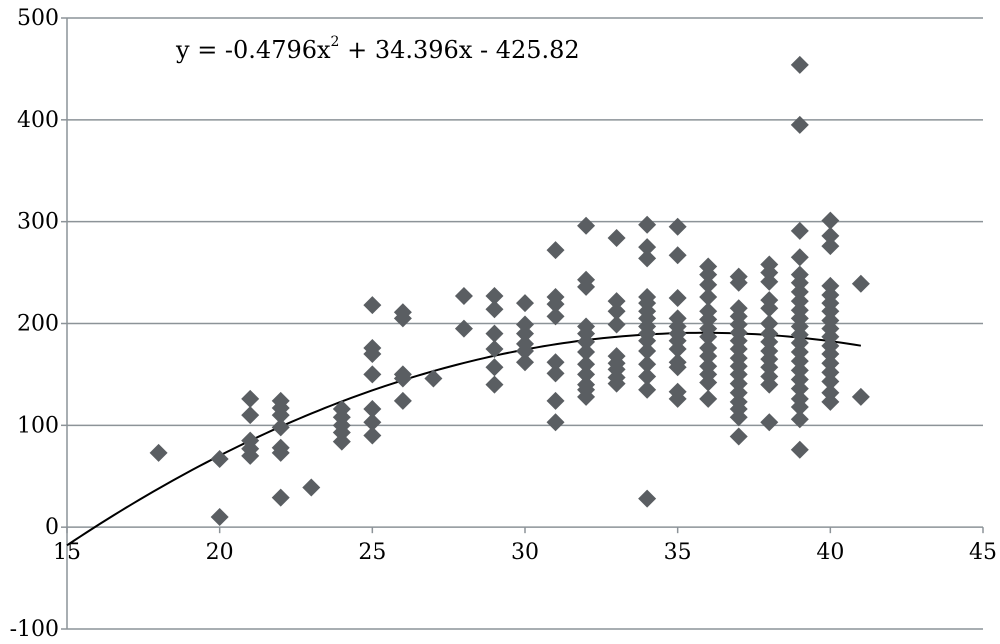 The width and height of the screenshot is (1000, 644). Describe the element at coordinates (983, 552) in the screenshot. I see `x-tick-label-45: 45` at that location.